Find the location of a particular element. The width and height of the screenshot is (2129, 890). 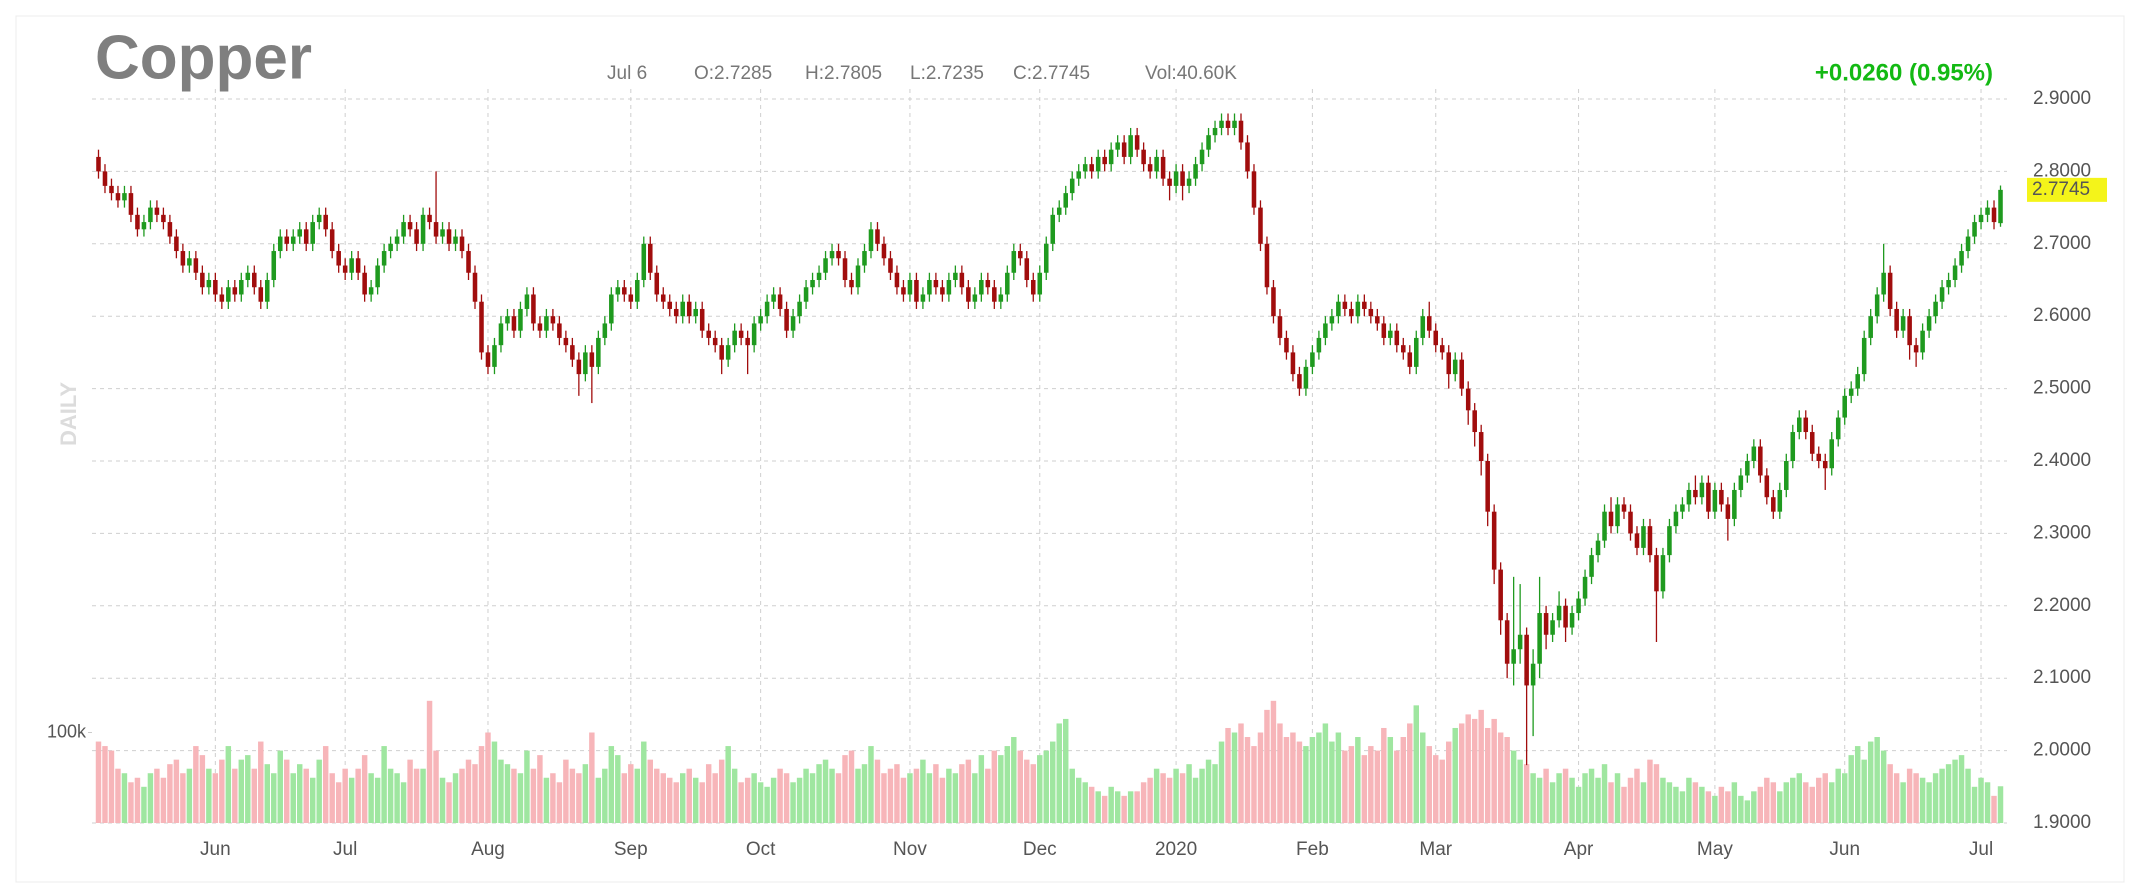

y-tick-label: 2.6000 is located at coordinates (2062, 315).